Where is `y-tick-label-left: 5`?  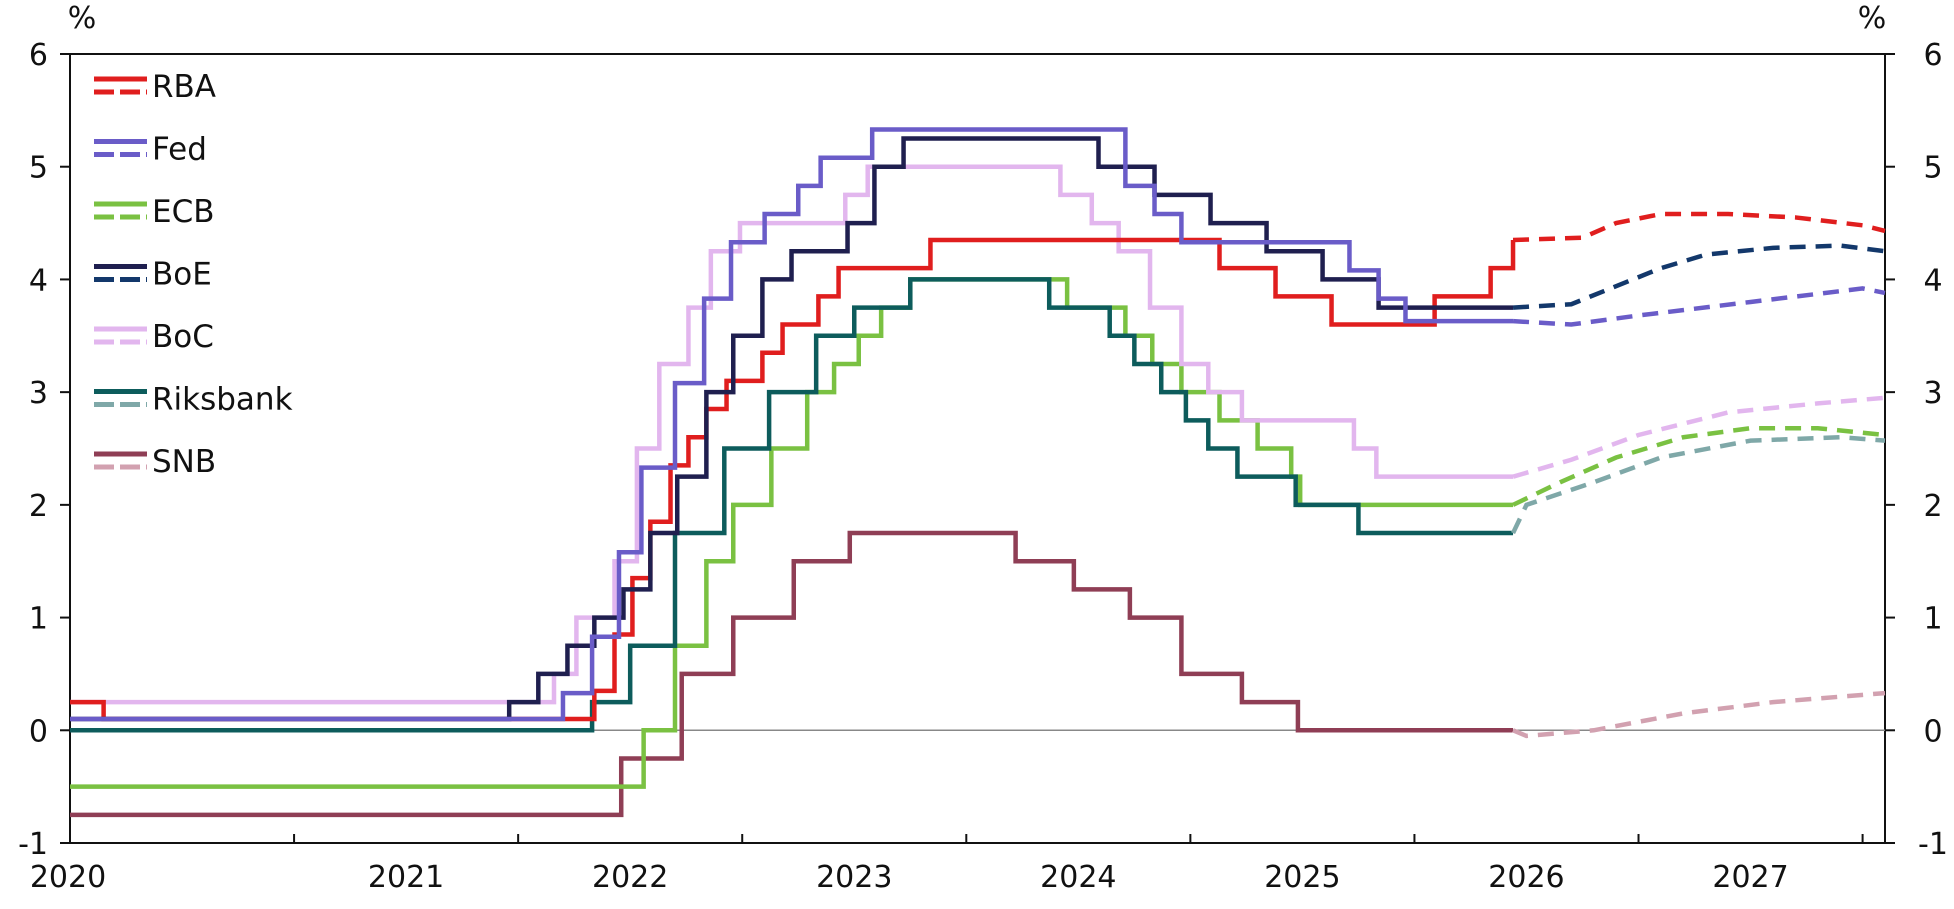
y-tick-label-left: 5 is located at coordinates (38, 168).